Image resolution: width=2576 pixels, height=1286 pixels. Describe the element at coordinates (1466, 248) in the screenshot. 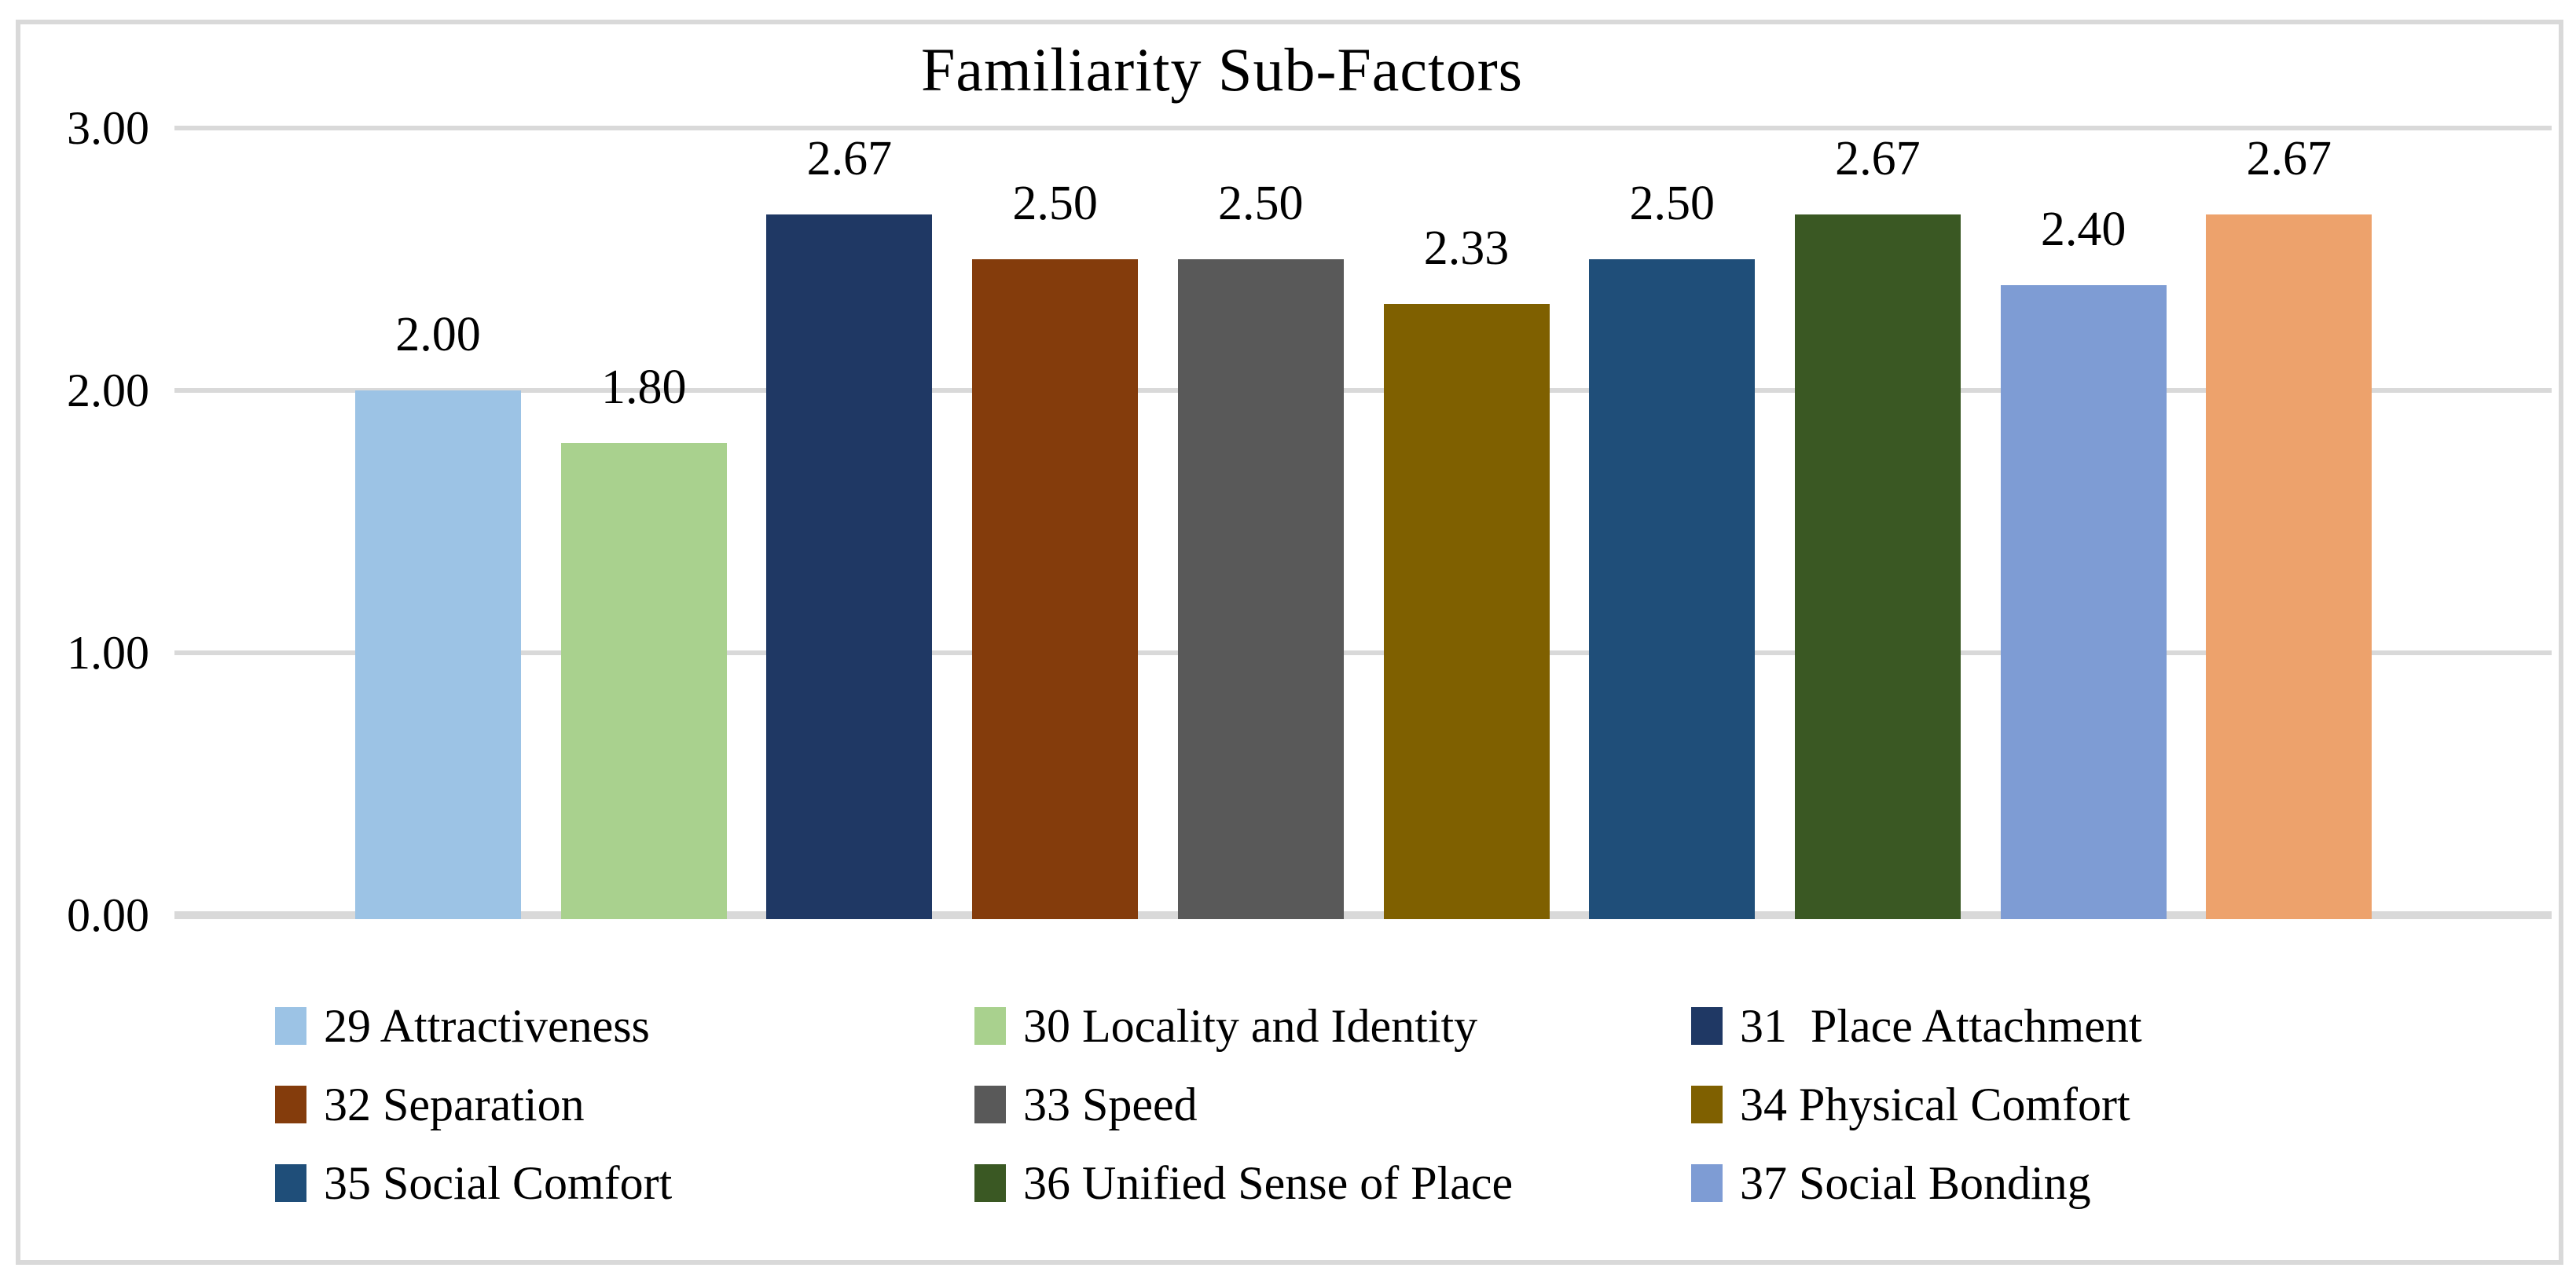

I see `bar-value-label: 2.33` at that location.